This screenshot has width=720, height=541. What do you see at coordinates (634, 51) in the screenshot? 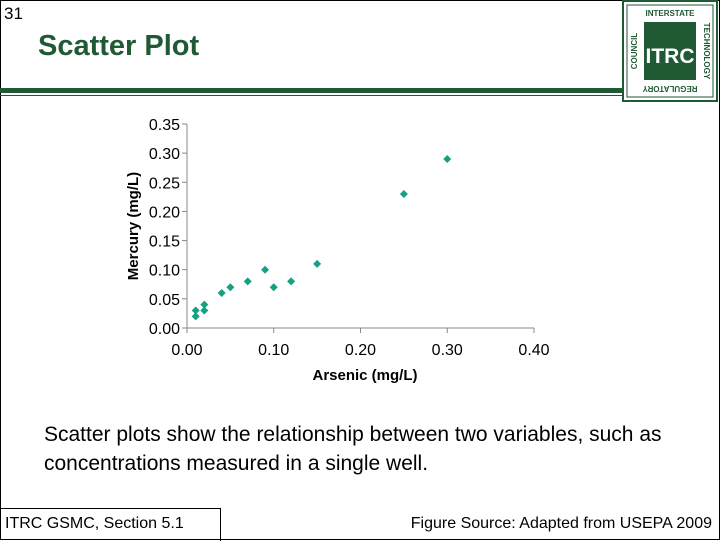
I see `logo-left-text: COUNCIL` at bounding box center [634, 51].